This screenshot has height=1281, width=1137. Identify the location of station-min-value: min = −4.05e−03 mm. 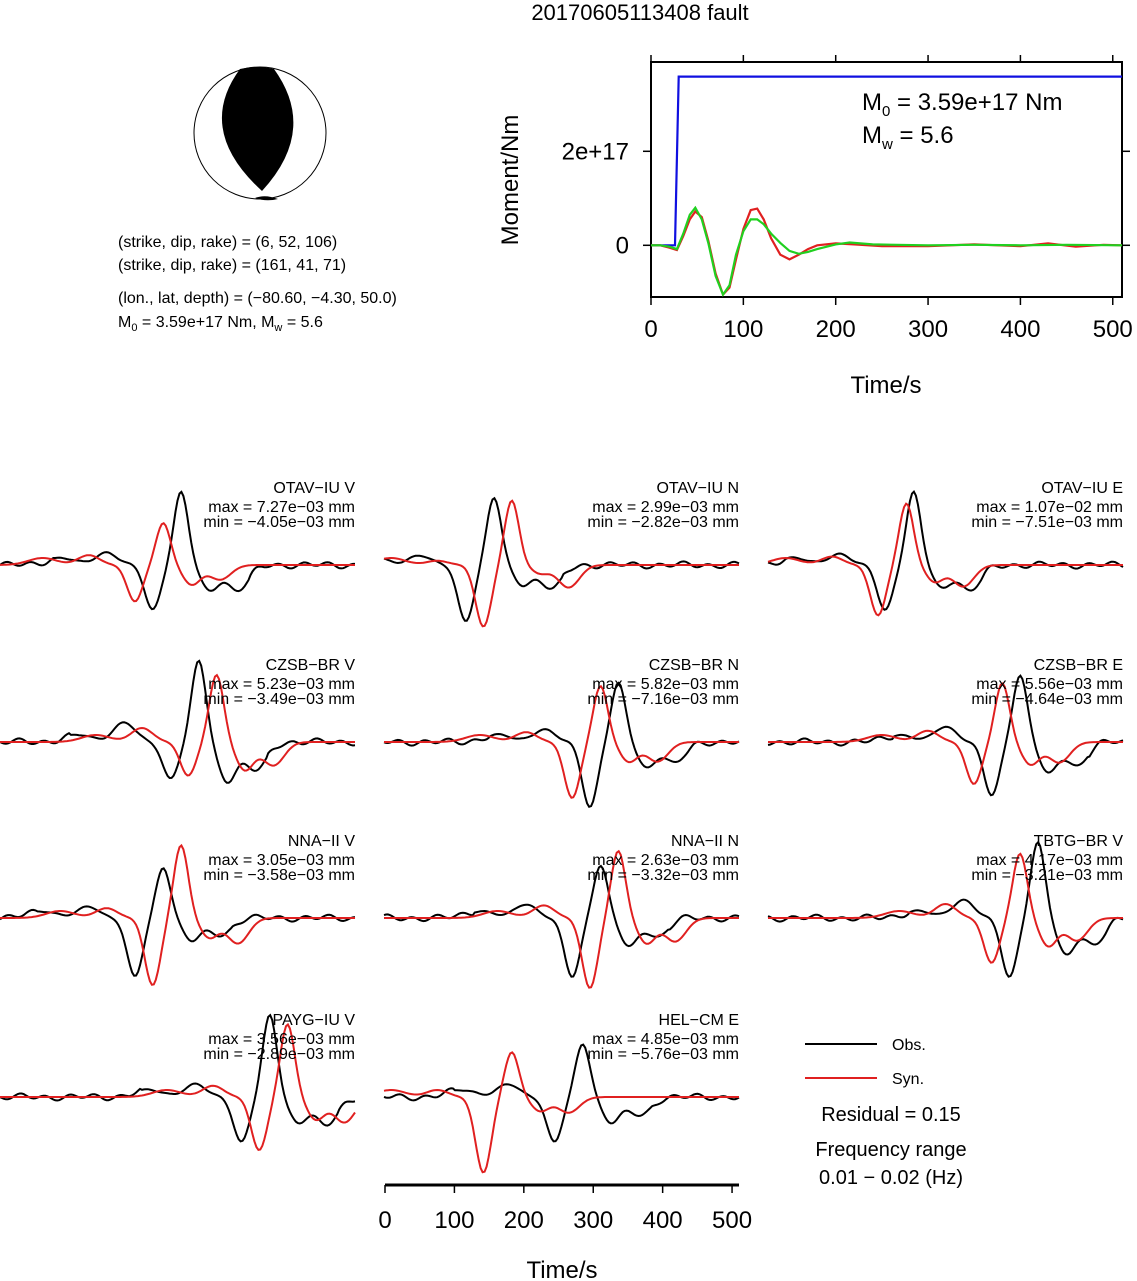
(279, 522).